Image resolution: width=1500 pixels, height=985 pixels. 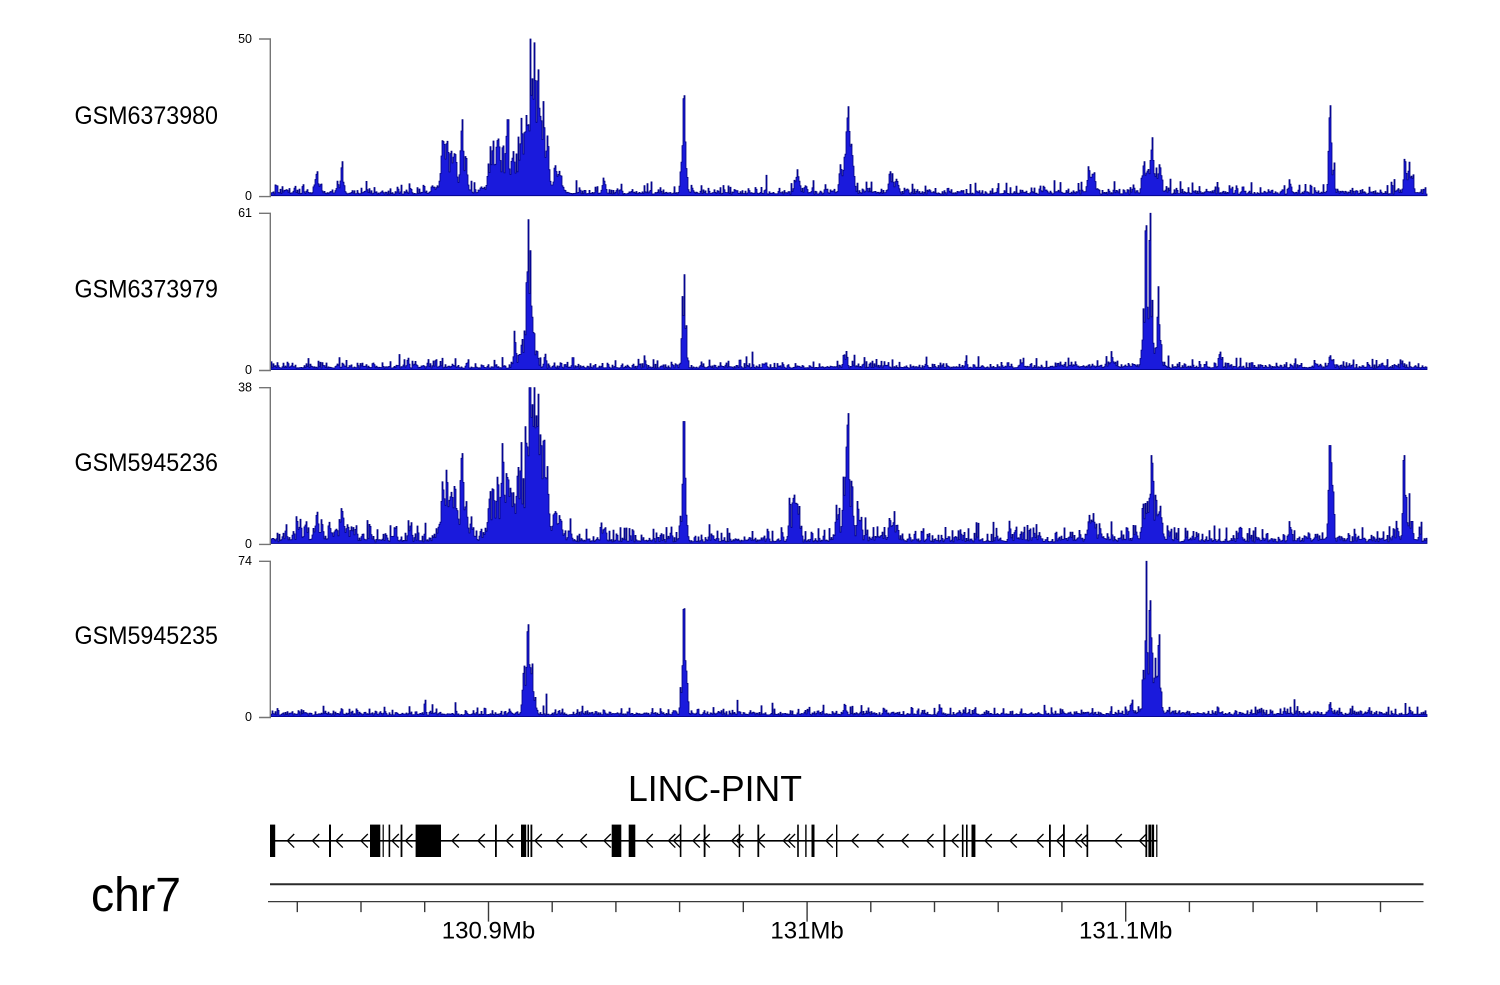 I want to click on svg-text: GSM5945236, so click(x=147, y=463).